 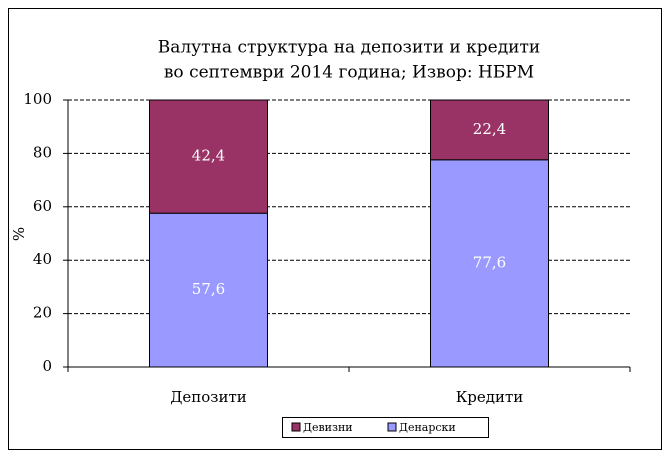 What do you see at coordinates (349, 48) in the screenshot?
I see `chart-title: Валутна структура на депозити и кредити` at bounding box center [349, 48].